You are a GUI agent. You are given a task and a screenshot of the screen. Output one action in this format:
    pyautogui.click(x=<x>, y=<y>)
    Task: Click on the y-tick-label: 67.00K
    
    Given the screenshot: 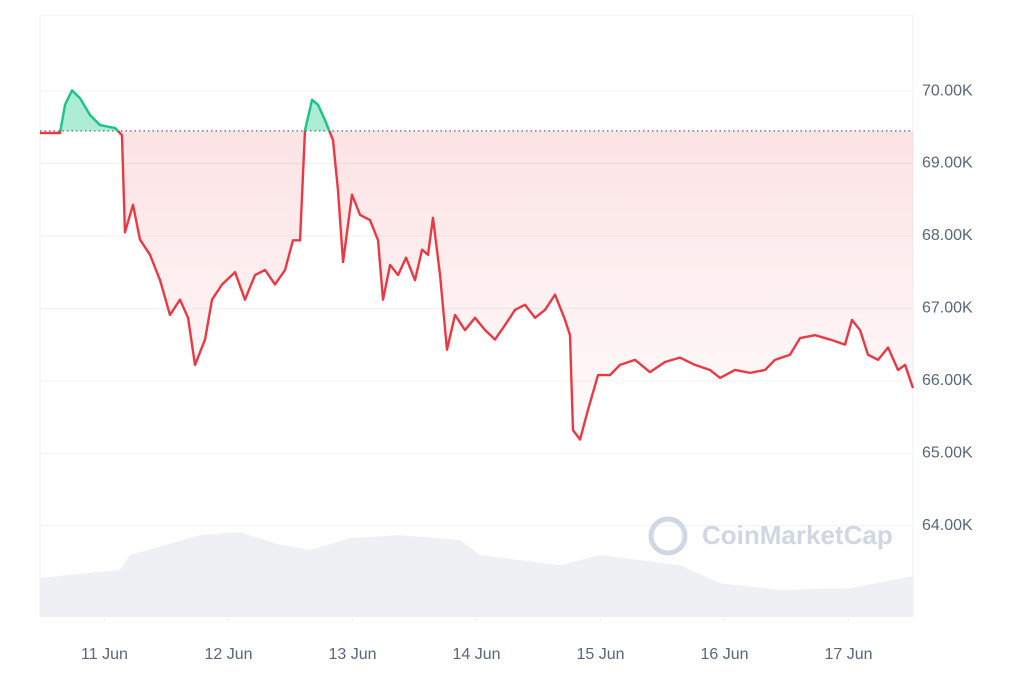 What is the action you would take?
    pyautogui.click(x=947, y=308)
    